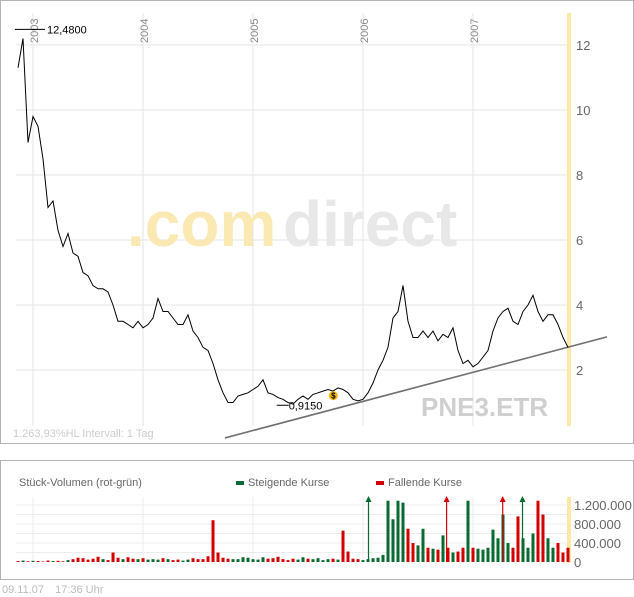 The width and height of the screenshot is (634, 597). Describe the element at coordinates (80, 483) in the screenshot. I see `volume-title: Stück-Volumen (rot-grün)` at that location.